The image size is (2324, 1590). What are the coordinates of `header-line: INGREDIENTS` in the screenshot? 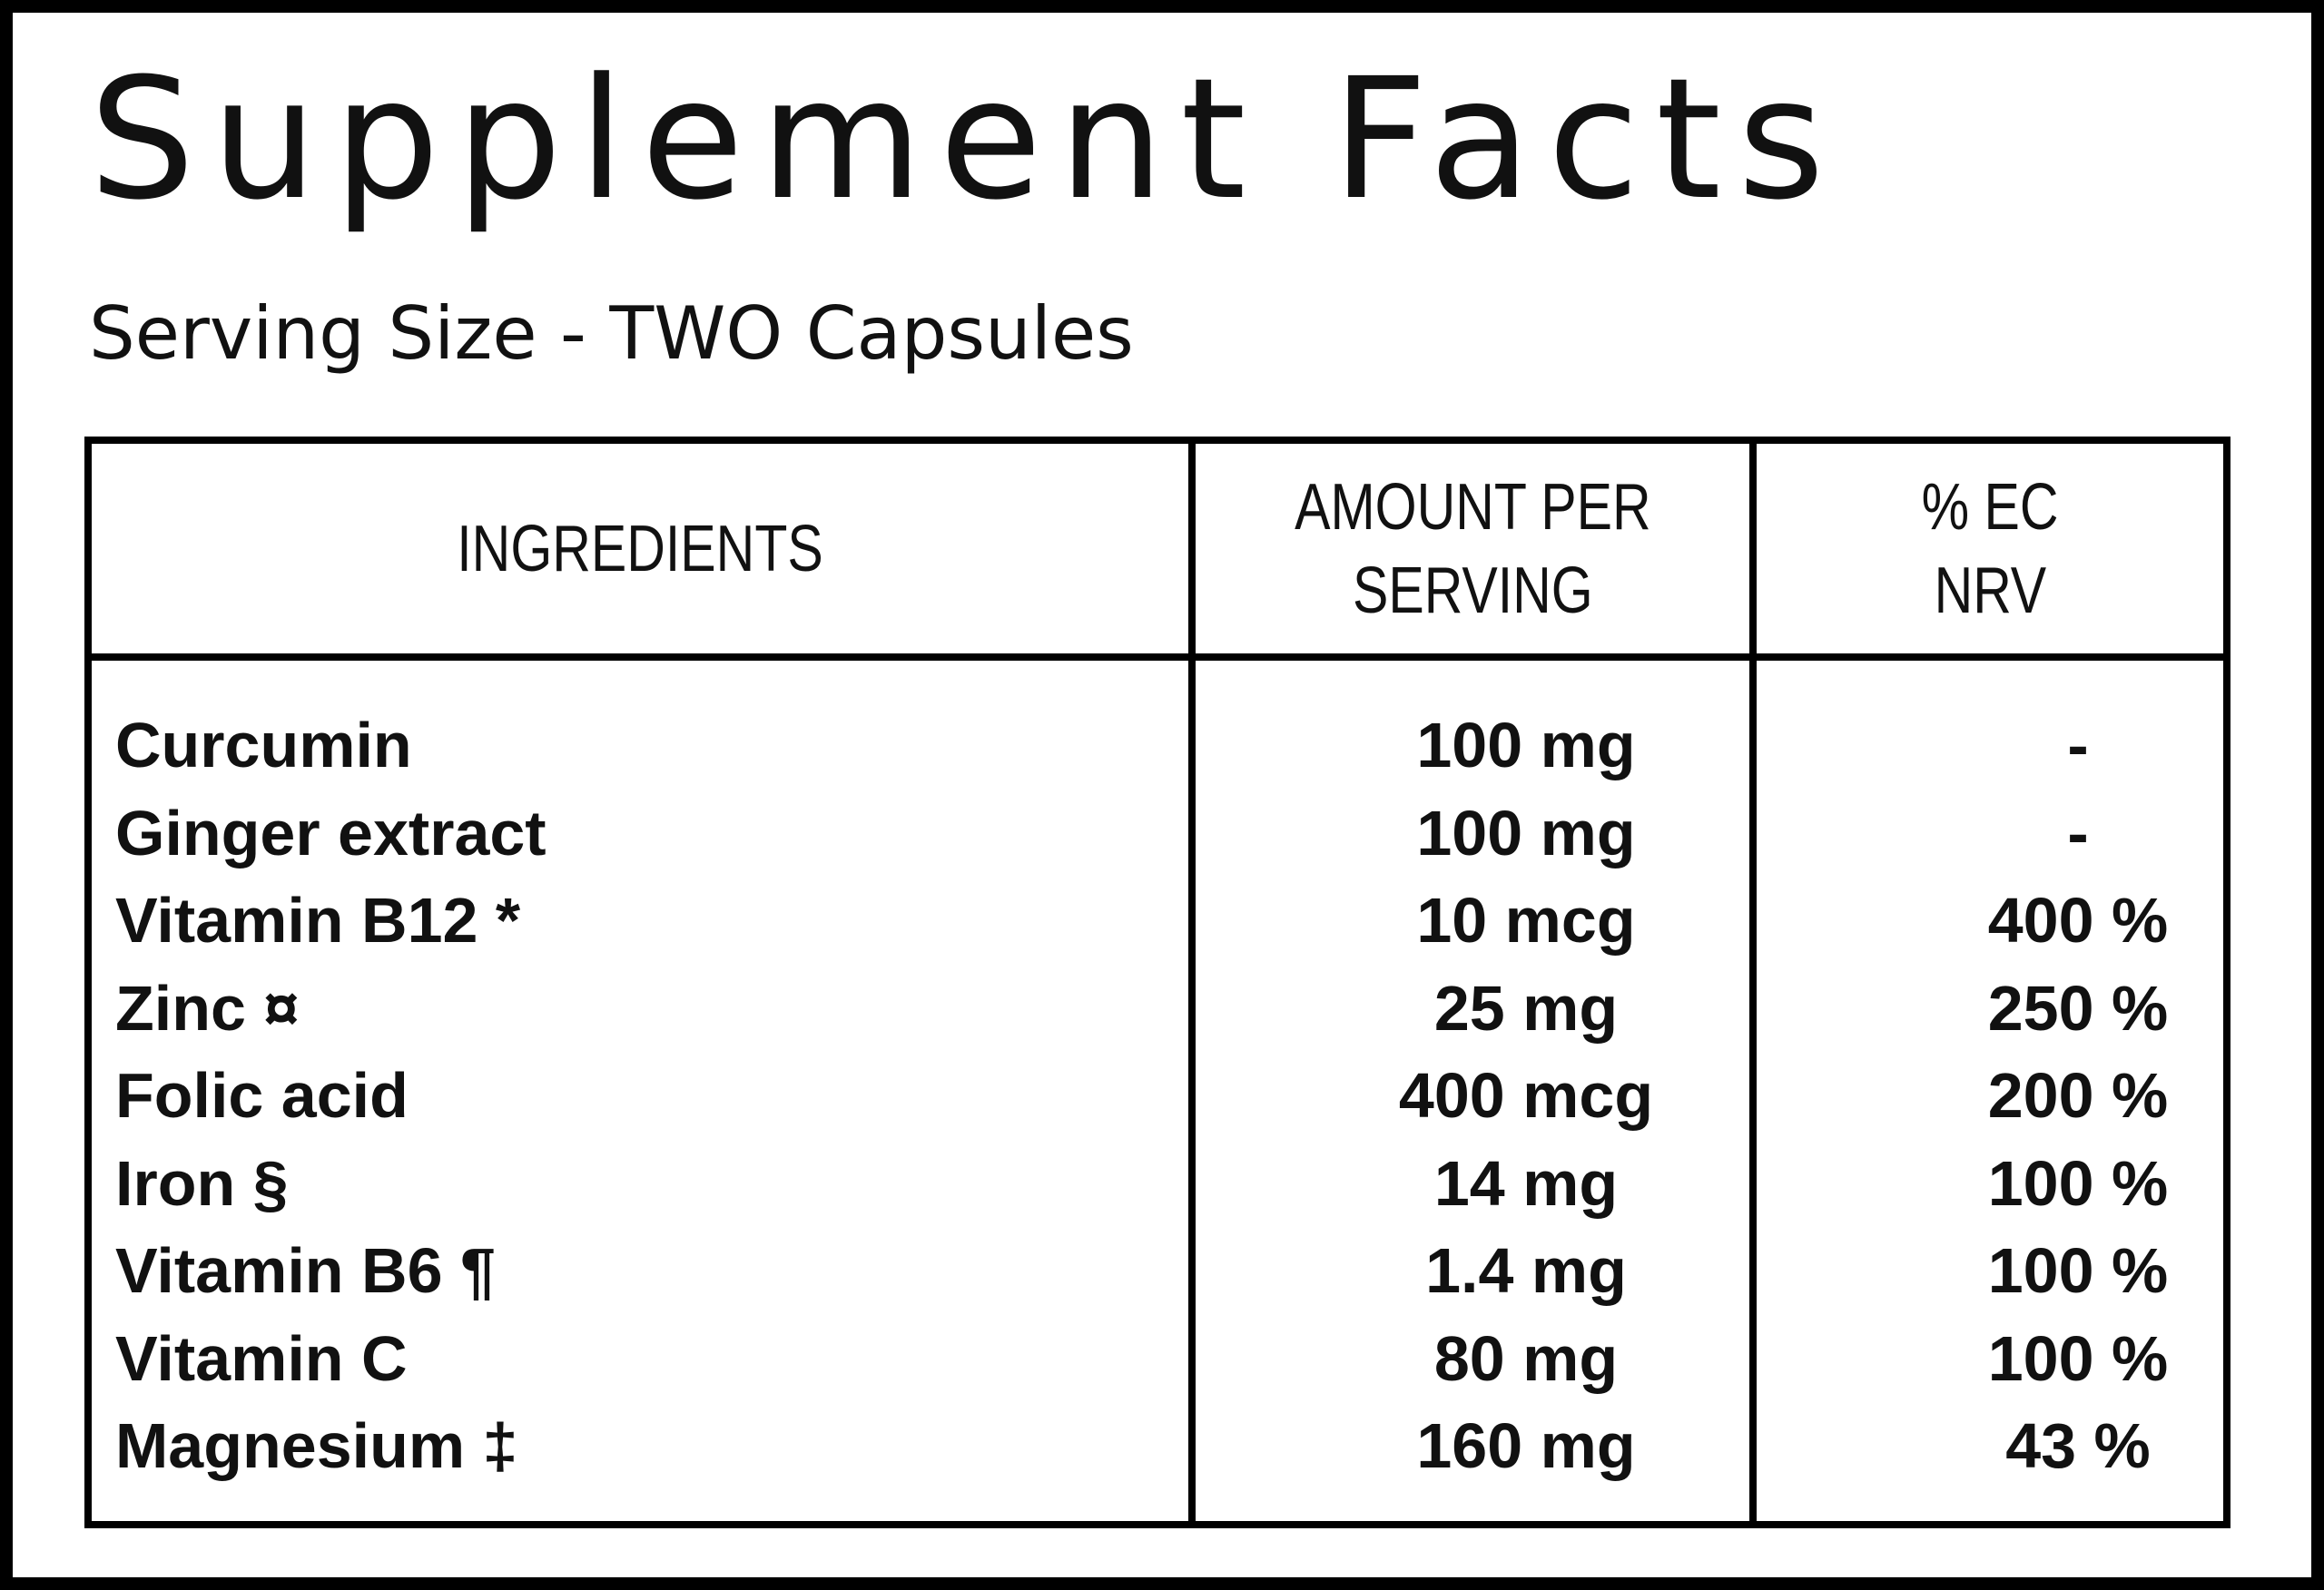 It's located at (640, 548).